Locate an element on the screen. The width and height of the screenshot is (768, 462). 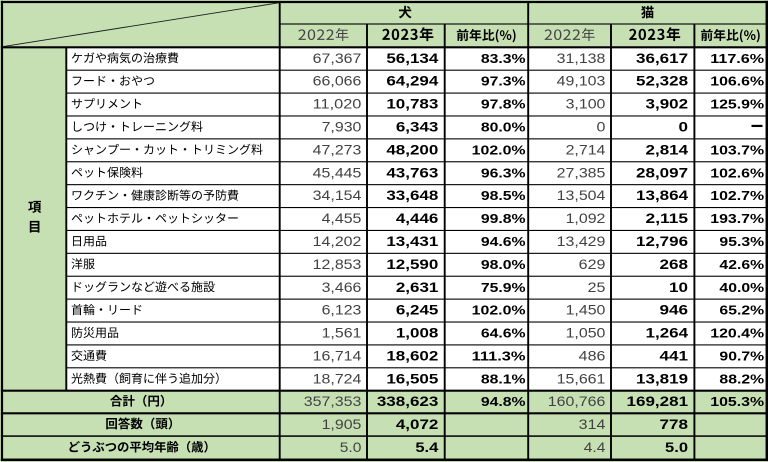
svg-text: 52,328 is located at coordinates (662, 82).